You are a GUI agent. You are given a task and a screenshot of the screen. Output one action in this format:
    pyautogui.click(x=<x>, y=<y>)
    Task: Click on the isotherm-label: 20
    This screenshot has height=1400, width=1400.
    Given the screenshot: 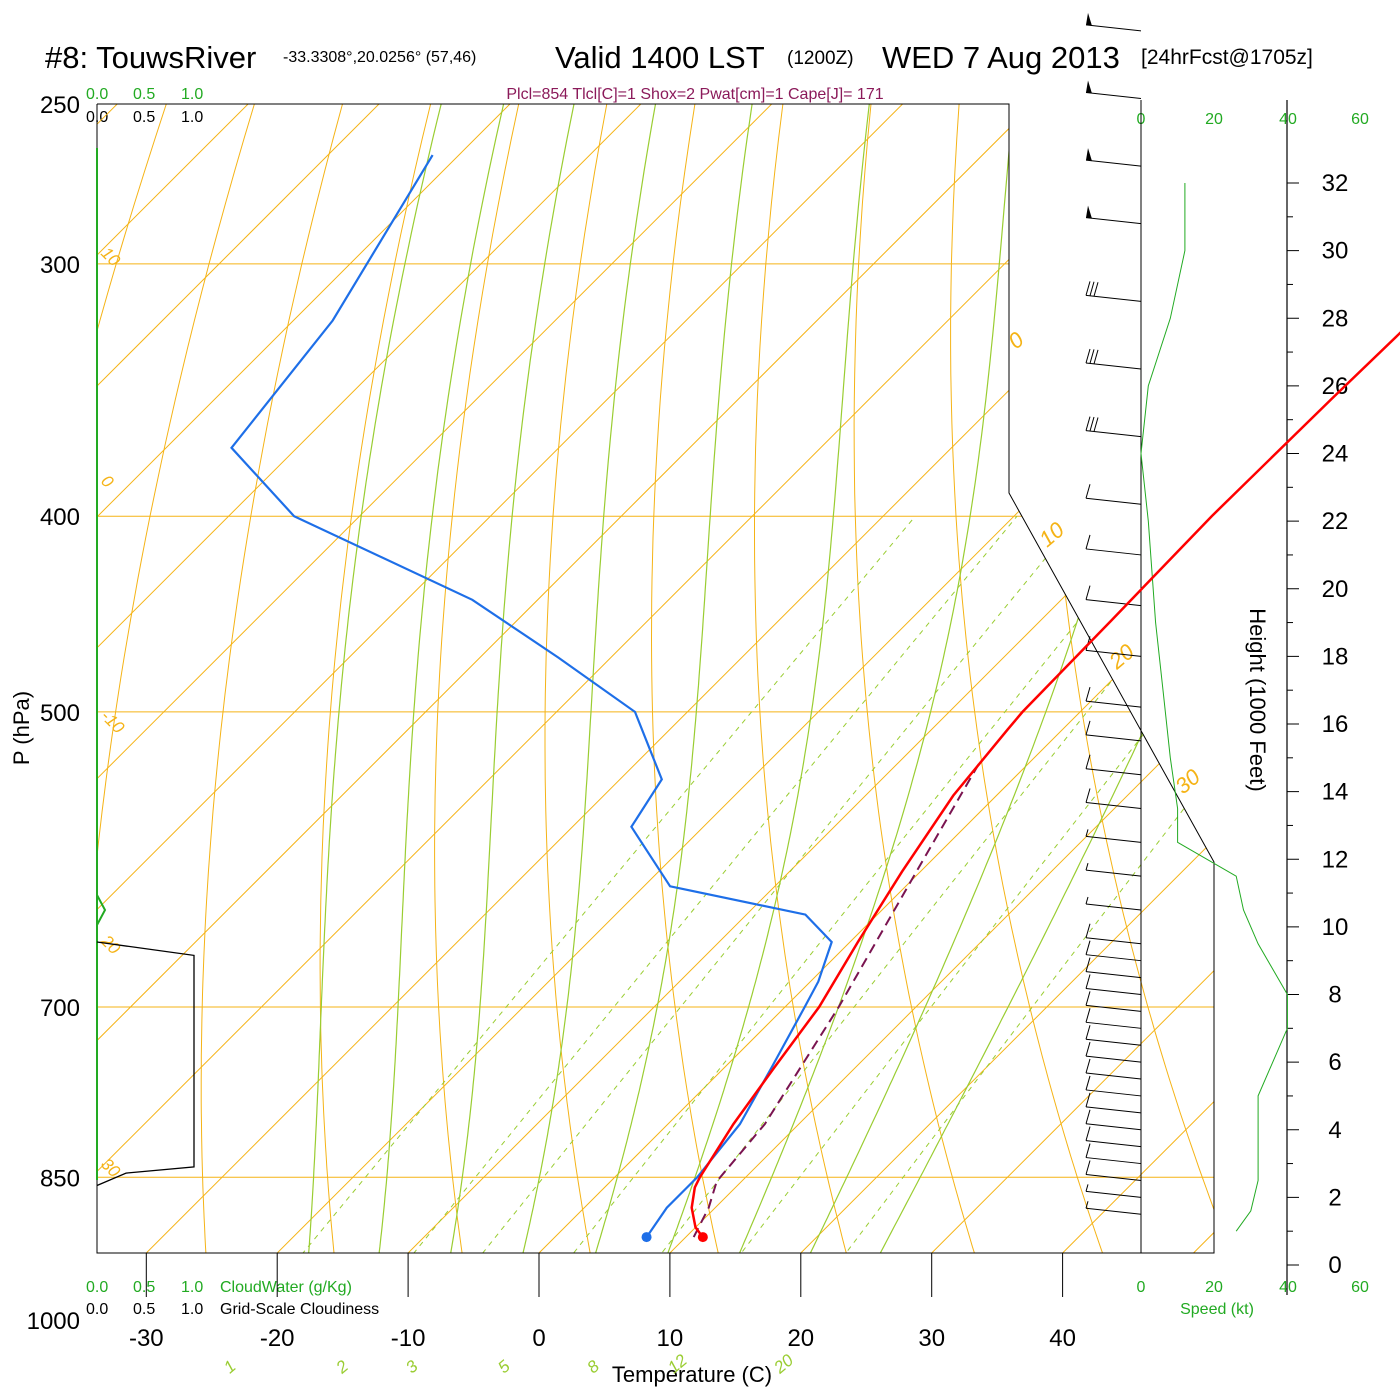 What is the action you would take?
    pyautogui.click(x=1121, y=656)
    